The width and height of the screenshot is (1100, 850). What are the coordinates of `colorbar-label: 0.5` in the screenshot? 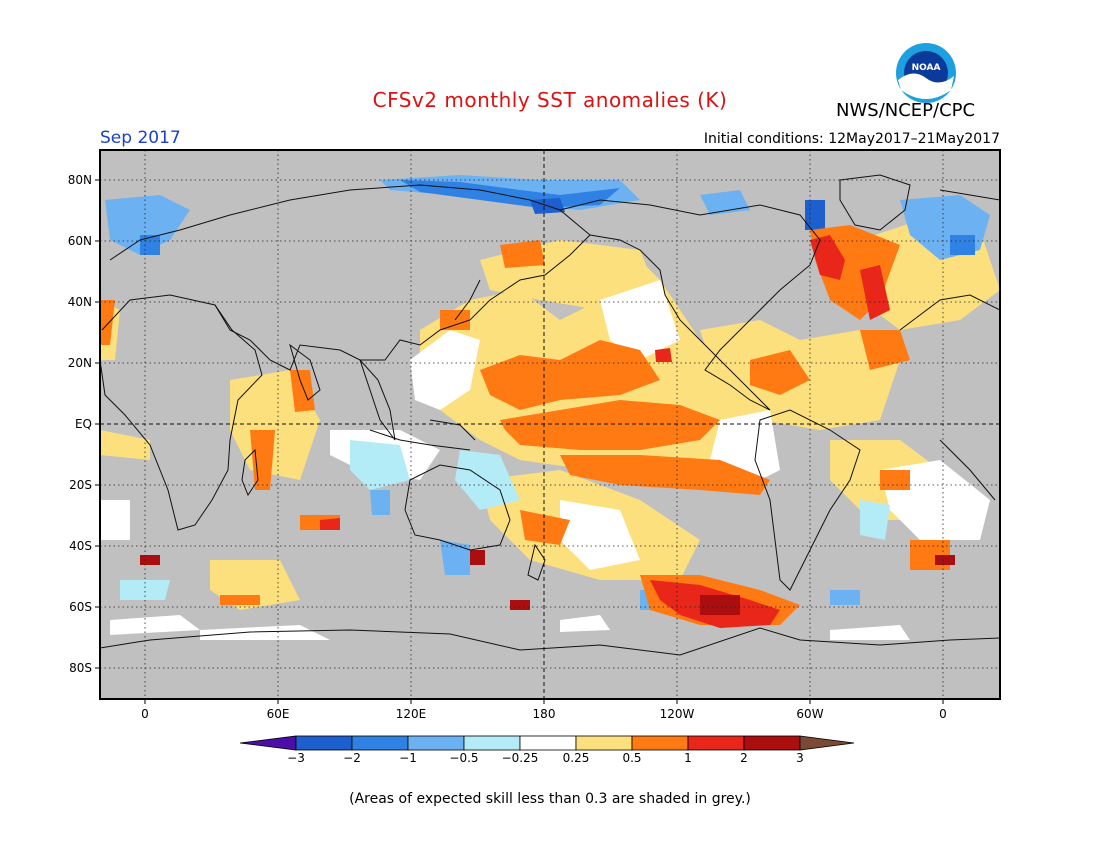 It's located at (631, 758).